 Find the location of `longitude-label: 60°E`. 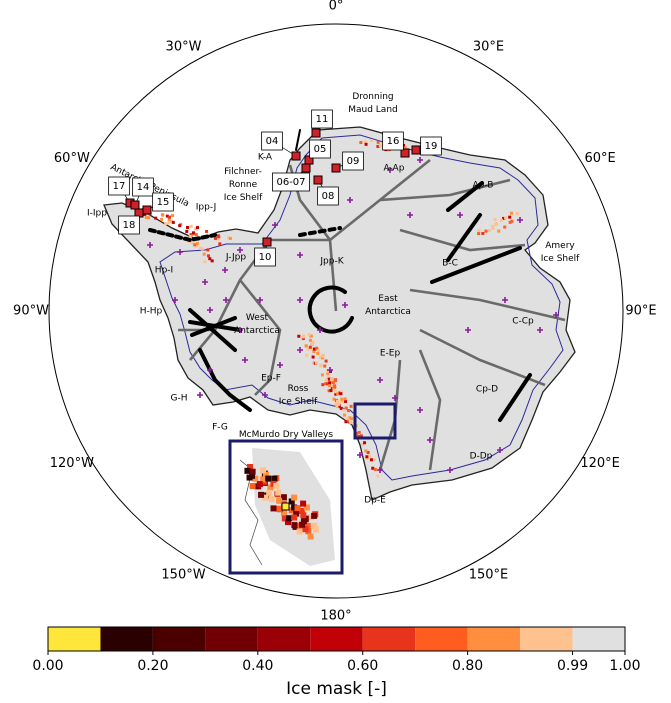

longitude-label: 60°E is located at coordinates (600, 158).